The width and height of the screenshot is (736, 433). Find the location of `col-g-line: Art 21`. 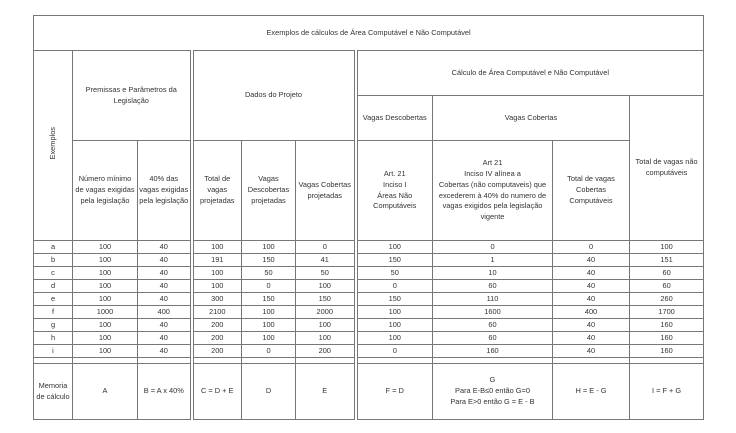

col-g-line: Art 21 is located at coordinates (492, 163).